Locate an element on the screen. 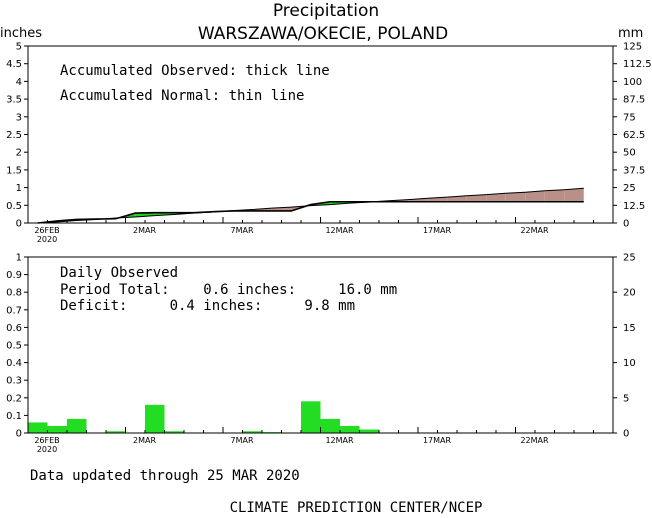 The height and width of the screenshot is (518, 652). bottom-left-tick-label: 0.5 is located at coordinates (14, 346).